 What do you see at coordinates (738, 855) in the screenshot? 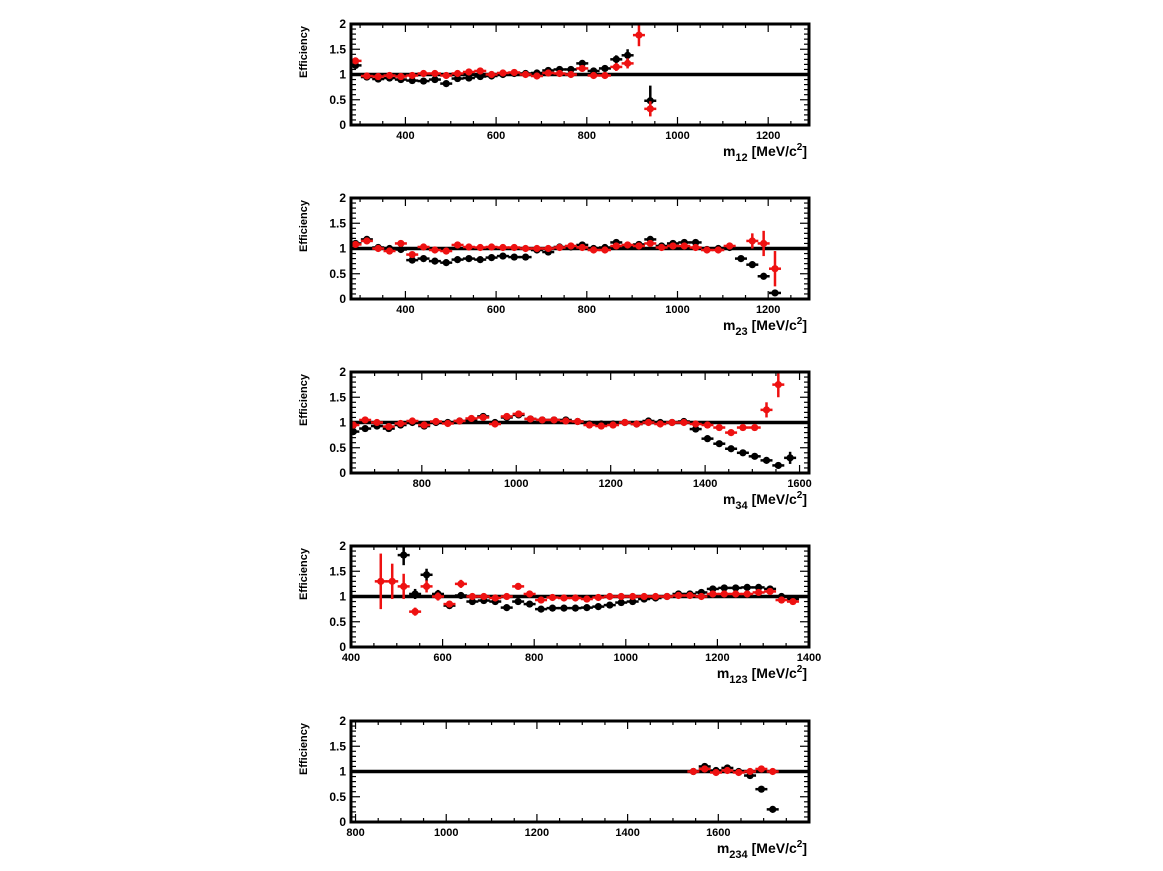
I see `x-axis-title-subscript: 234` at bounding box center [738, 855].